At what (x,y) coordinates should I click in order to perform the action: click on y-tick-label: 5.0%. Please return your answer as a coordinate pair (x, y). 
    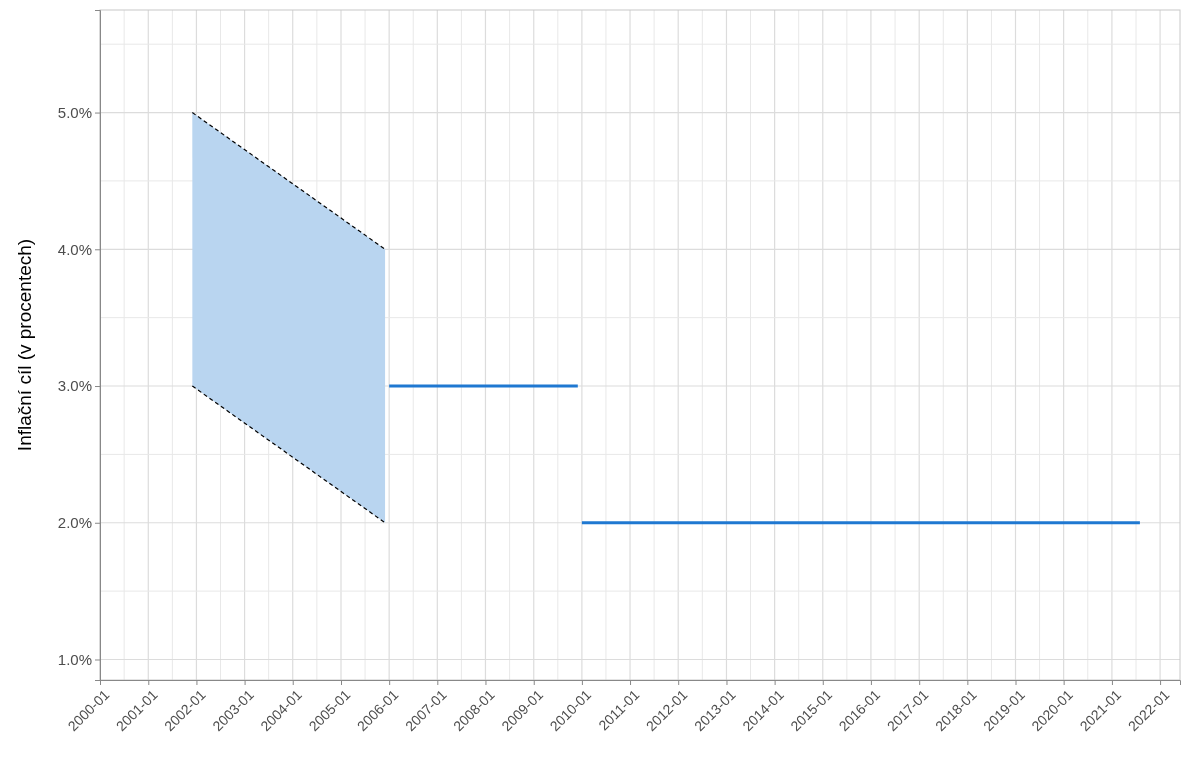
    Looking at the image, I should click on (74, 112).